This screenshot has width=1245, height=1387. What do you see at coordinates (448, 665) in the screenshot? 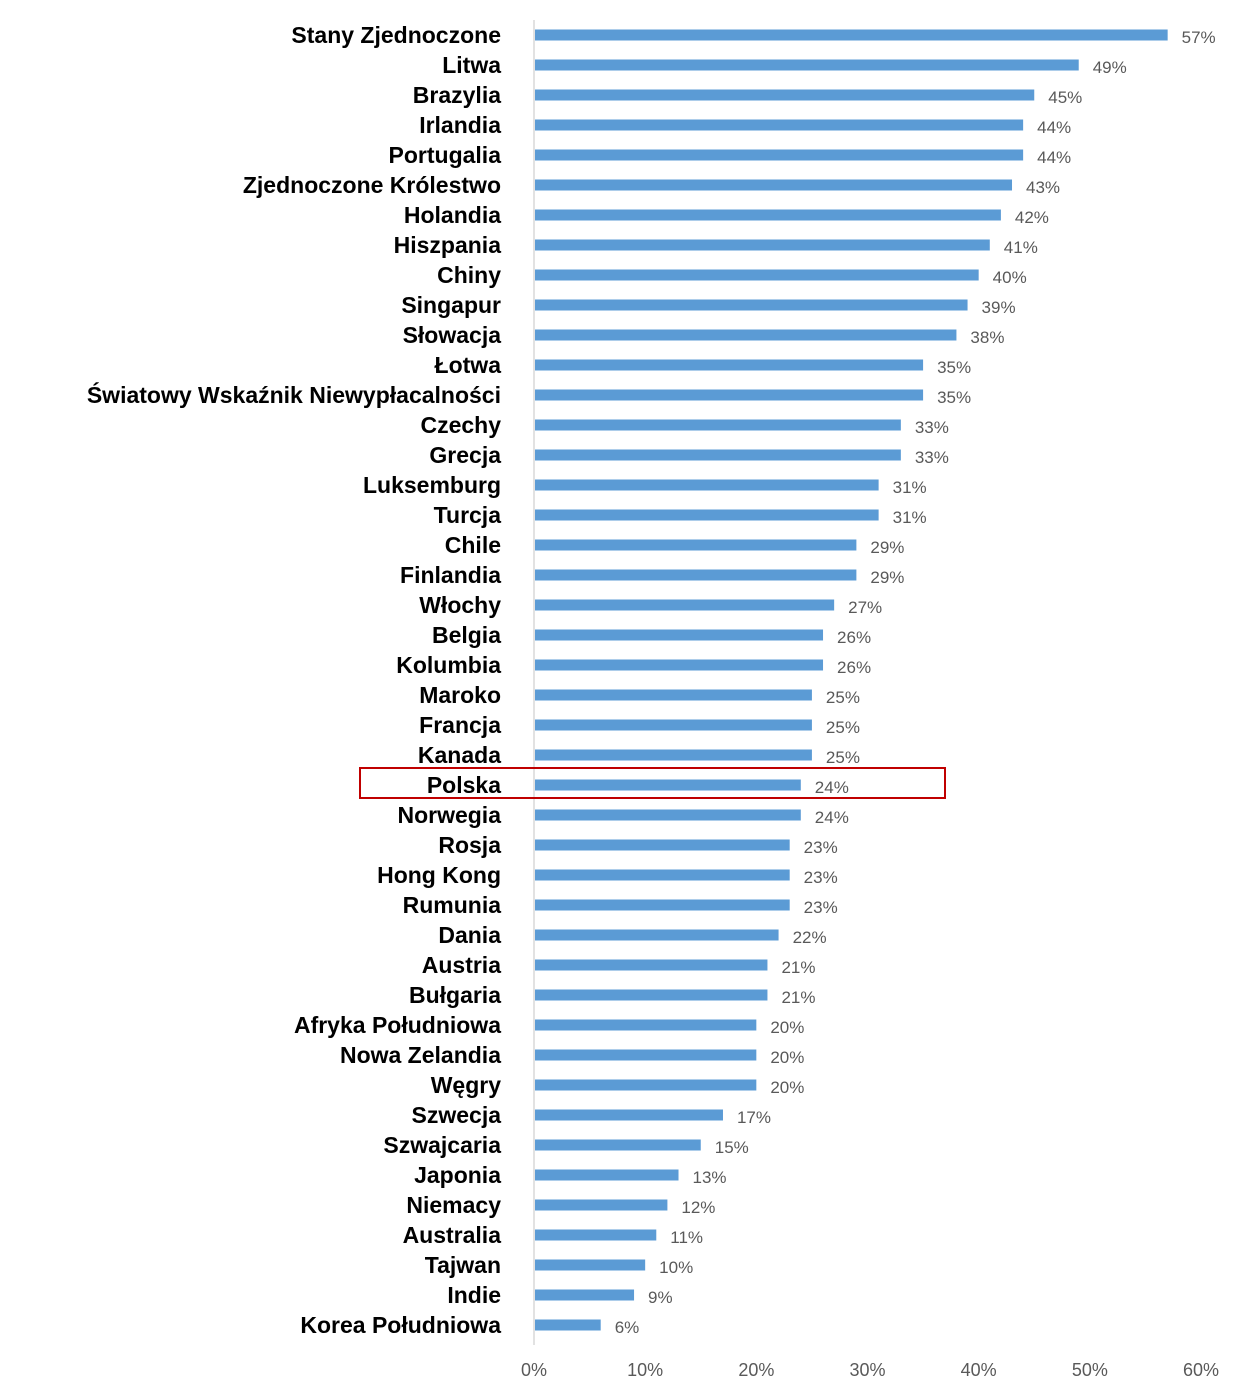
I see `category-label: Kolumbia` at bounding box center [448, 665].